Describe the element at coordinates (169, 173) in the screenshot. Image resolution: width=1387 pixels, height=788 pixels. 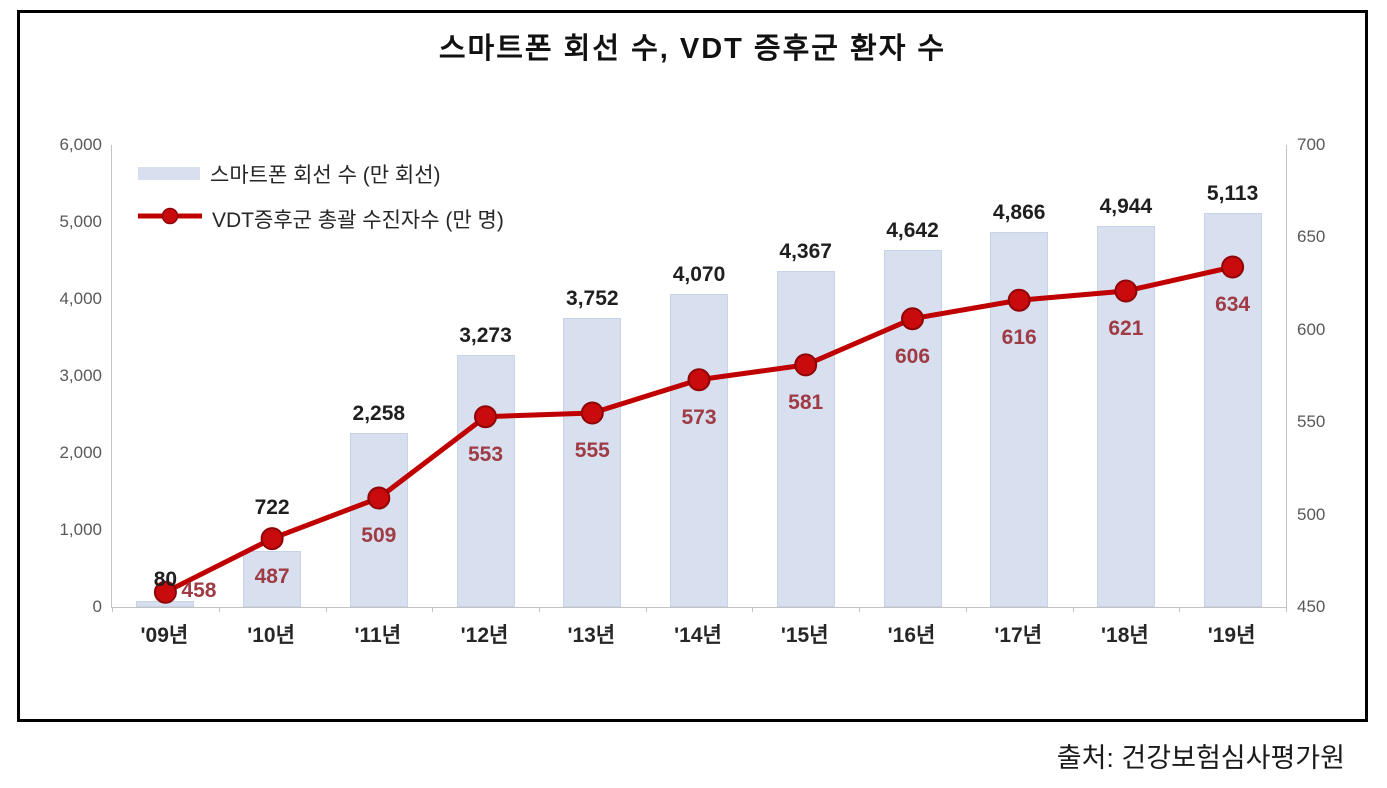
I see `bar-series-swatch-icon` at that location.